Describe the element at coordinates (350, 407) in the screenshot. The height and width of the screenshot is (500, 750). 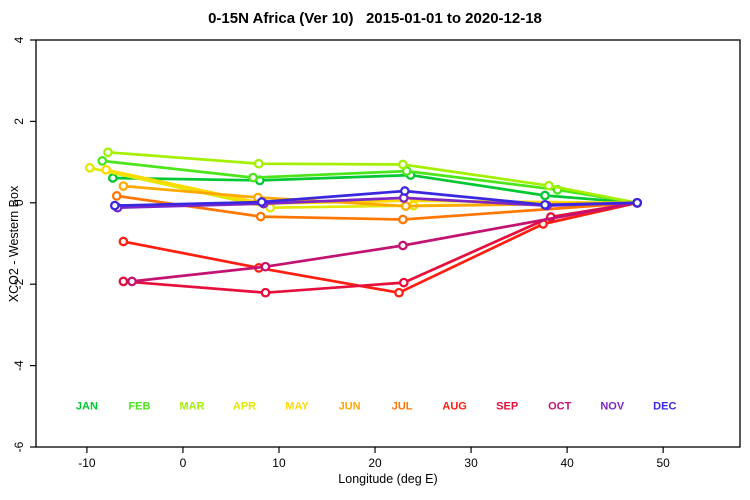
I see `legend-label-jun: JUN` at that location.